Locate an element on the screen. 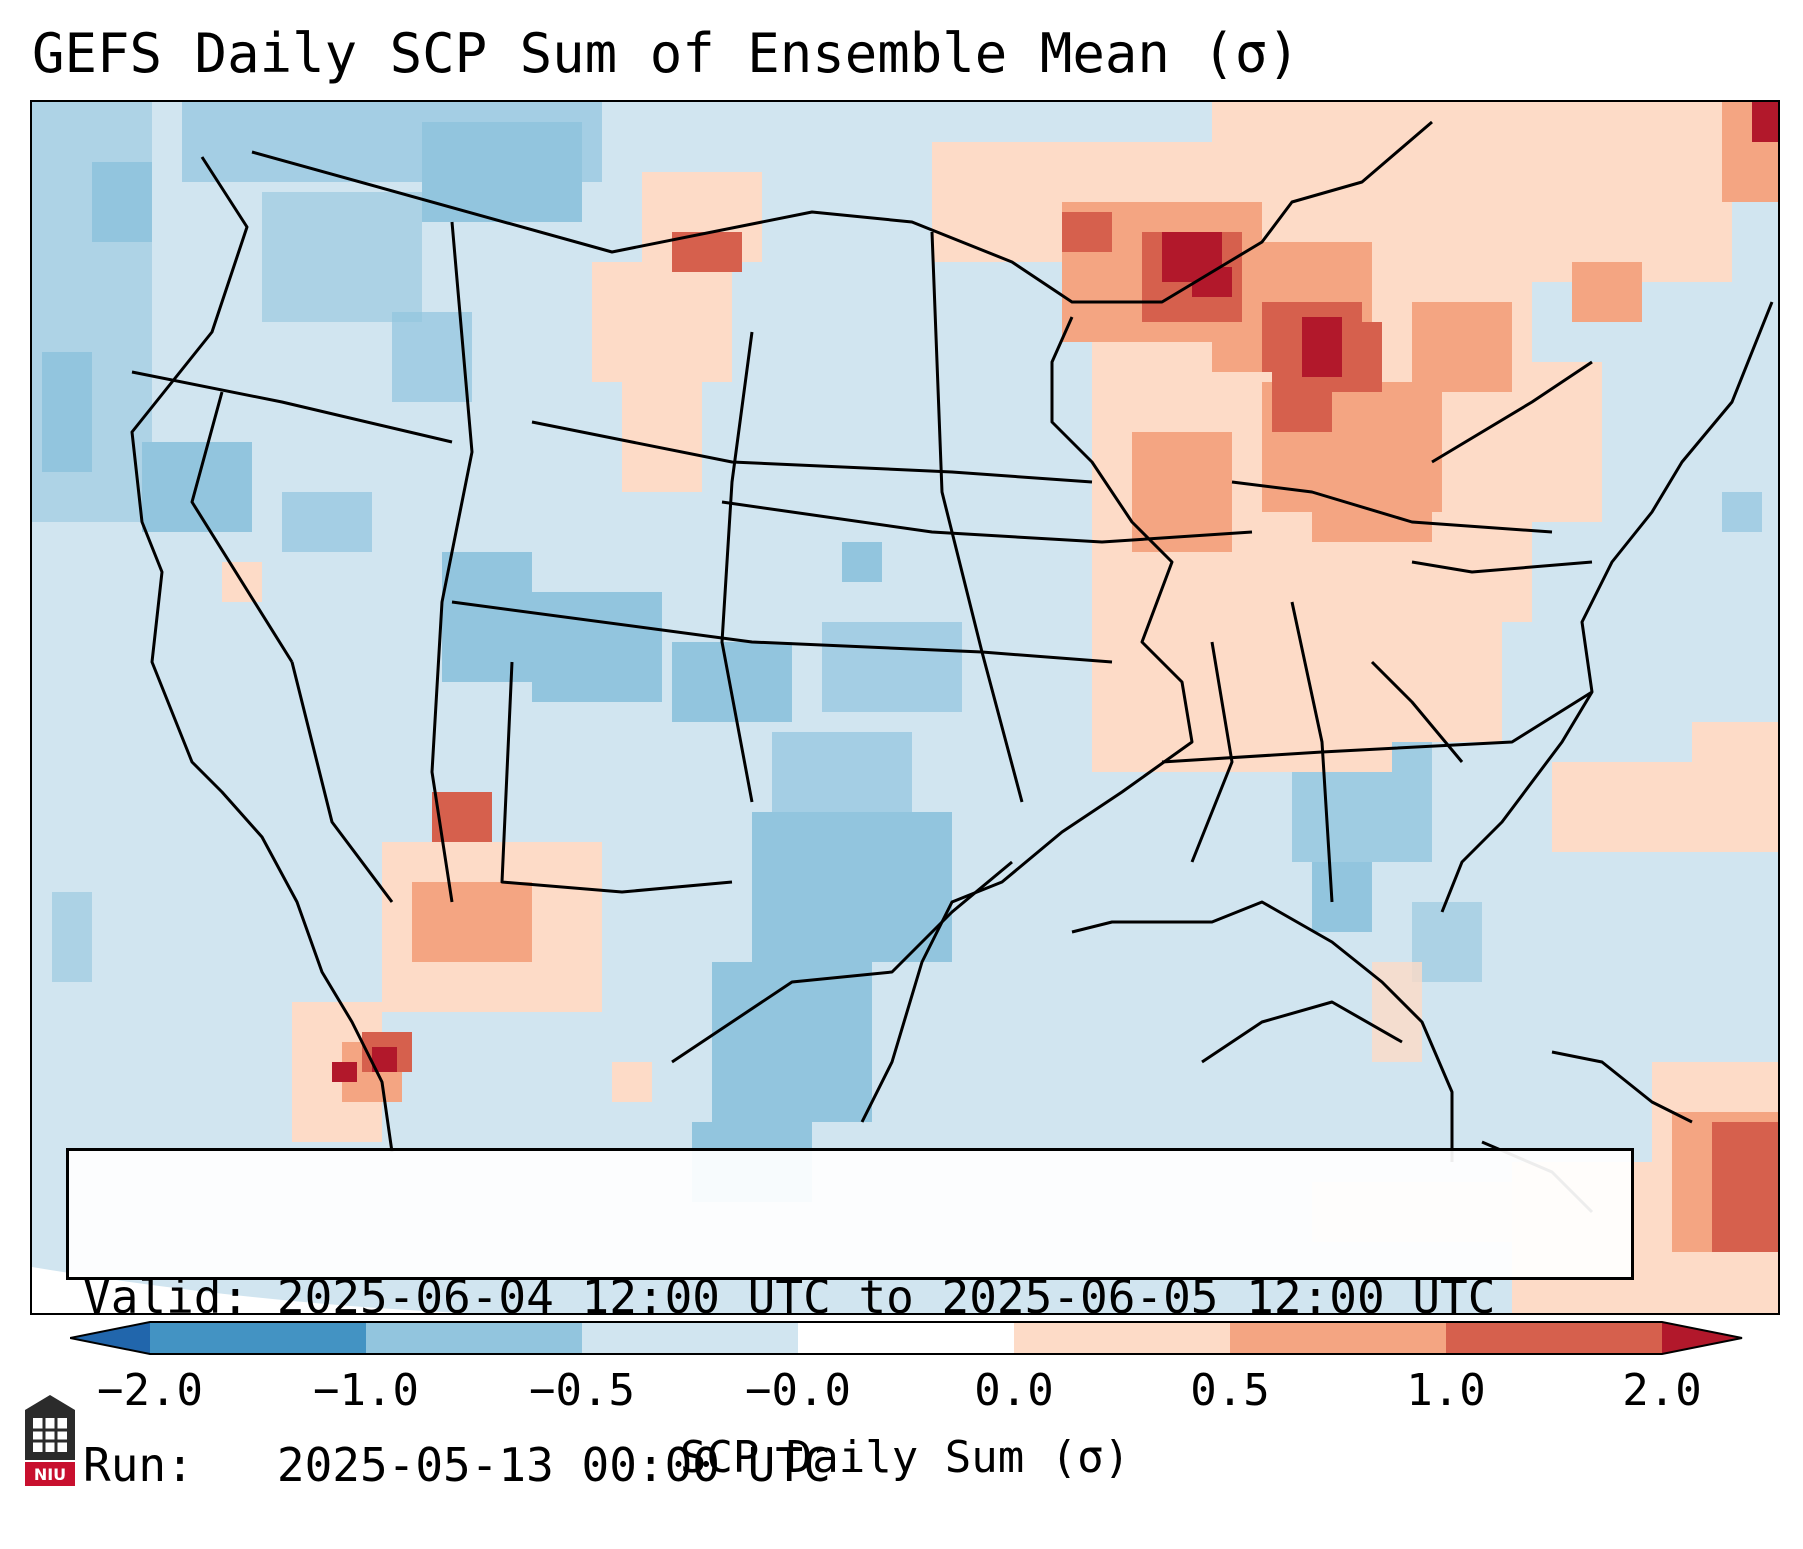 Image resolution: width=1803 pixels, height=1549 pixels. east-coast is located at coordinates (1607, 607).